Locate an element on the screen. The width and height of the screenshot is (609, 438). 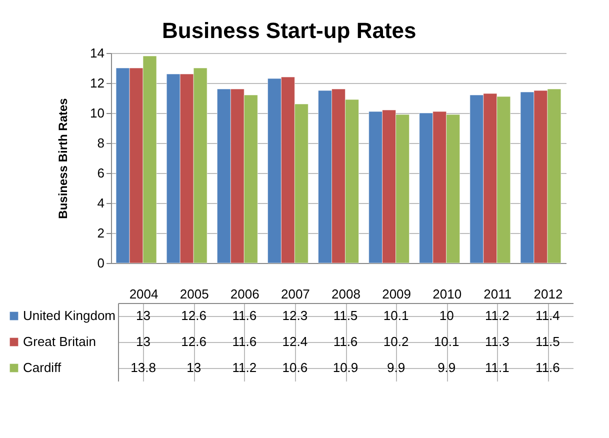
legend-label: Cardiff is located at coordinates (42, 367).